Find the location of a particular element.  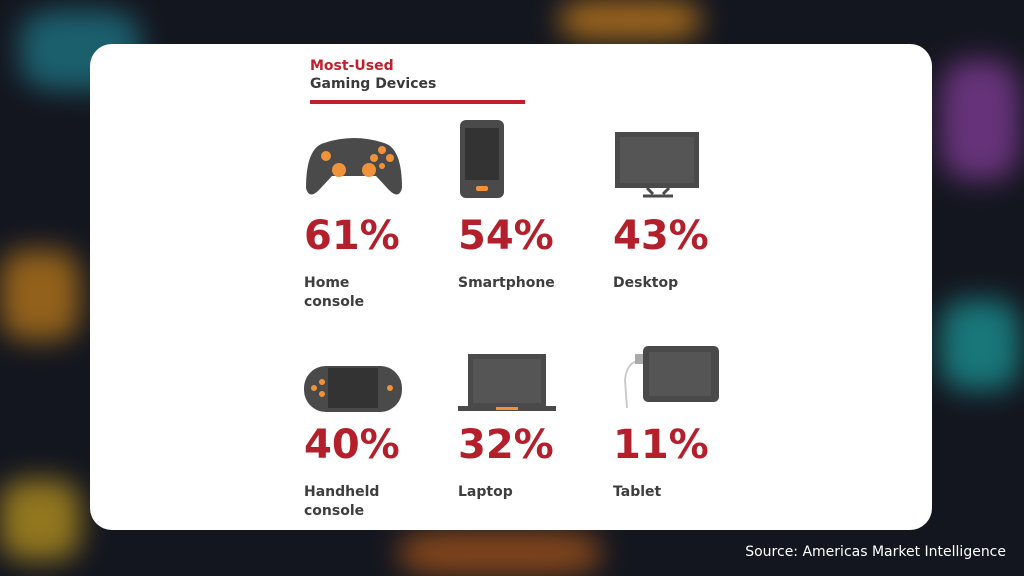

stat-item: 40% Handheld console is located at coordinates (374, 472).